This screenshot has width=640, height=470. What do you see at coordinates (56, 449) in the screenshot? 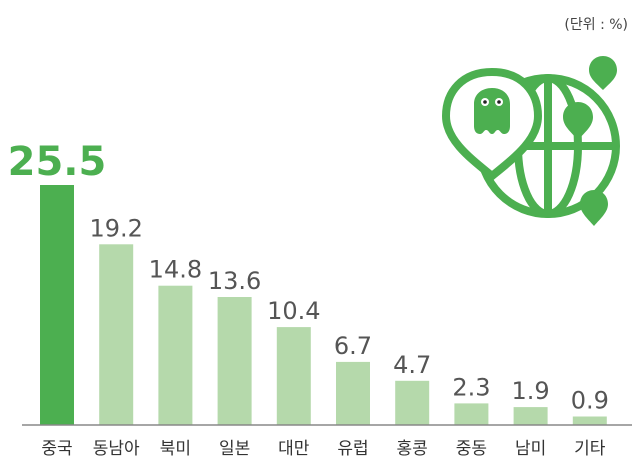
I see `category-label: 중국` at bounding box center [56, 449].